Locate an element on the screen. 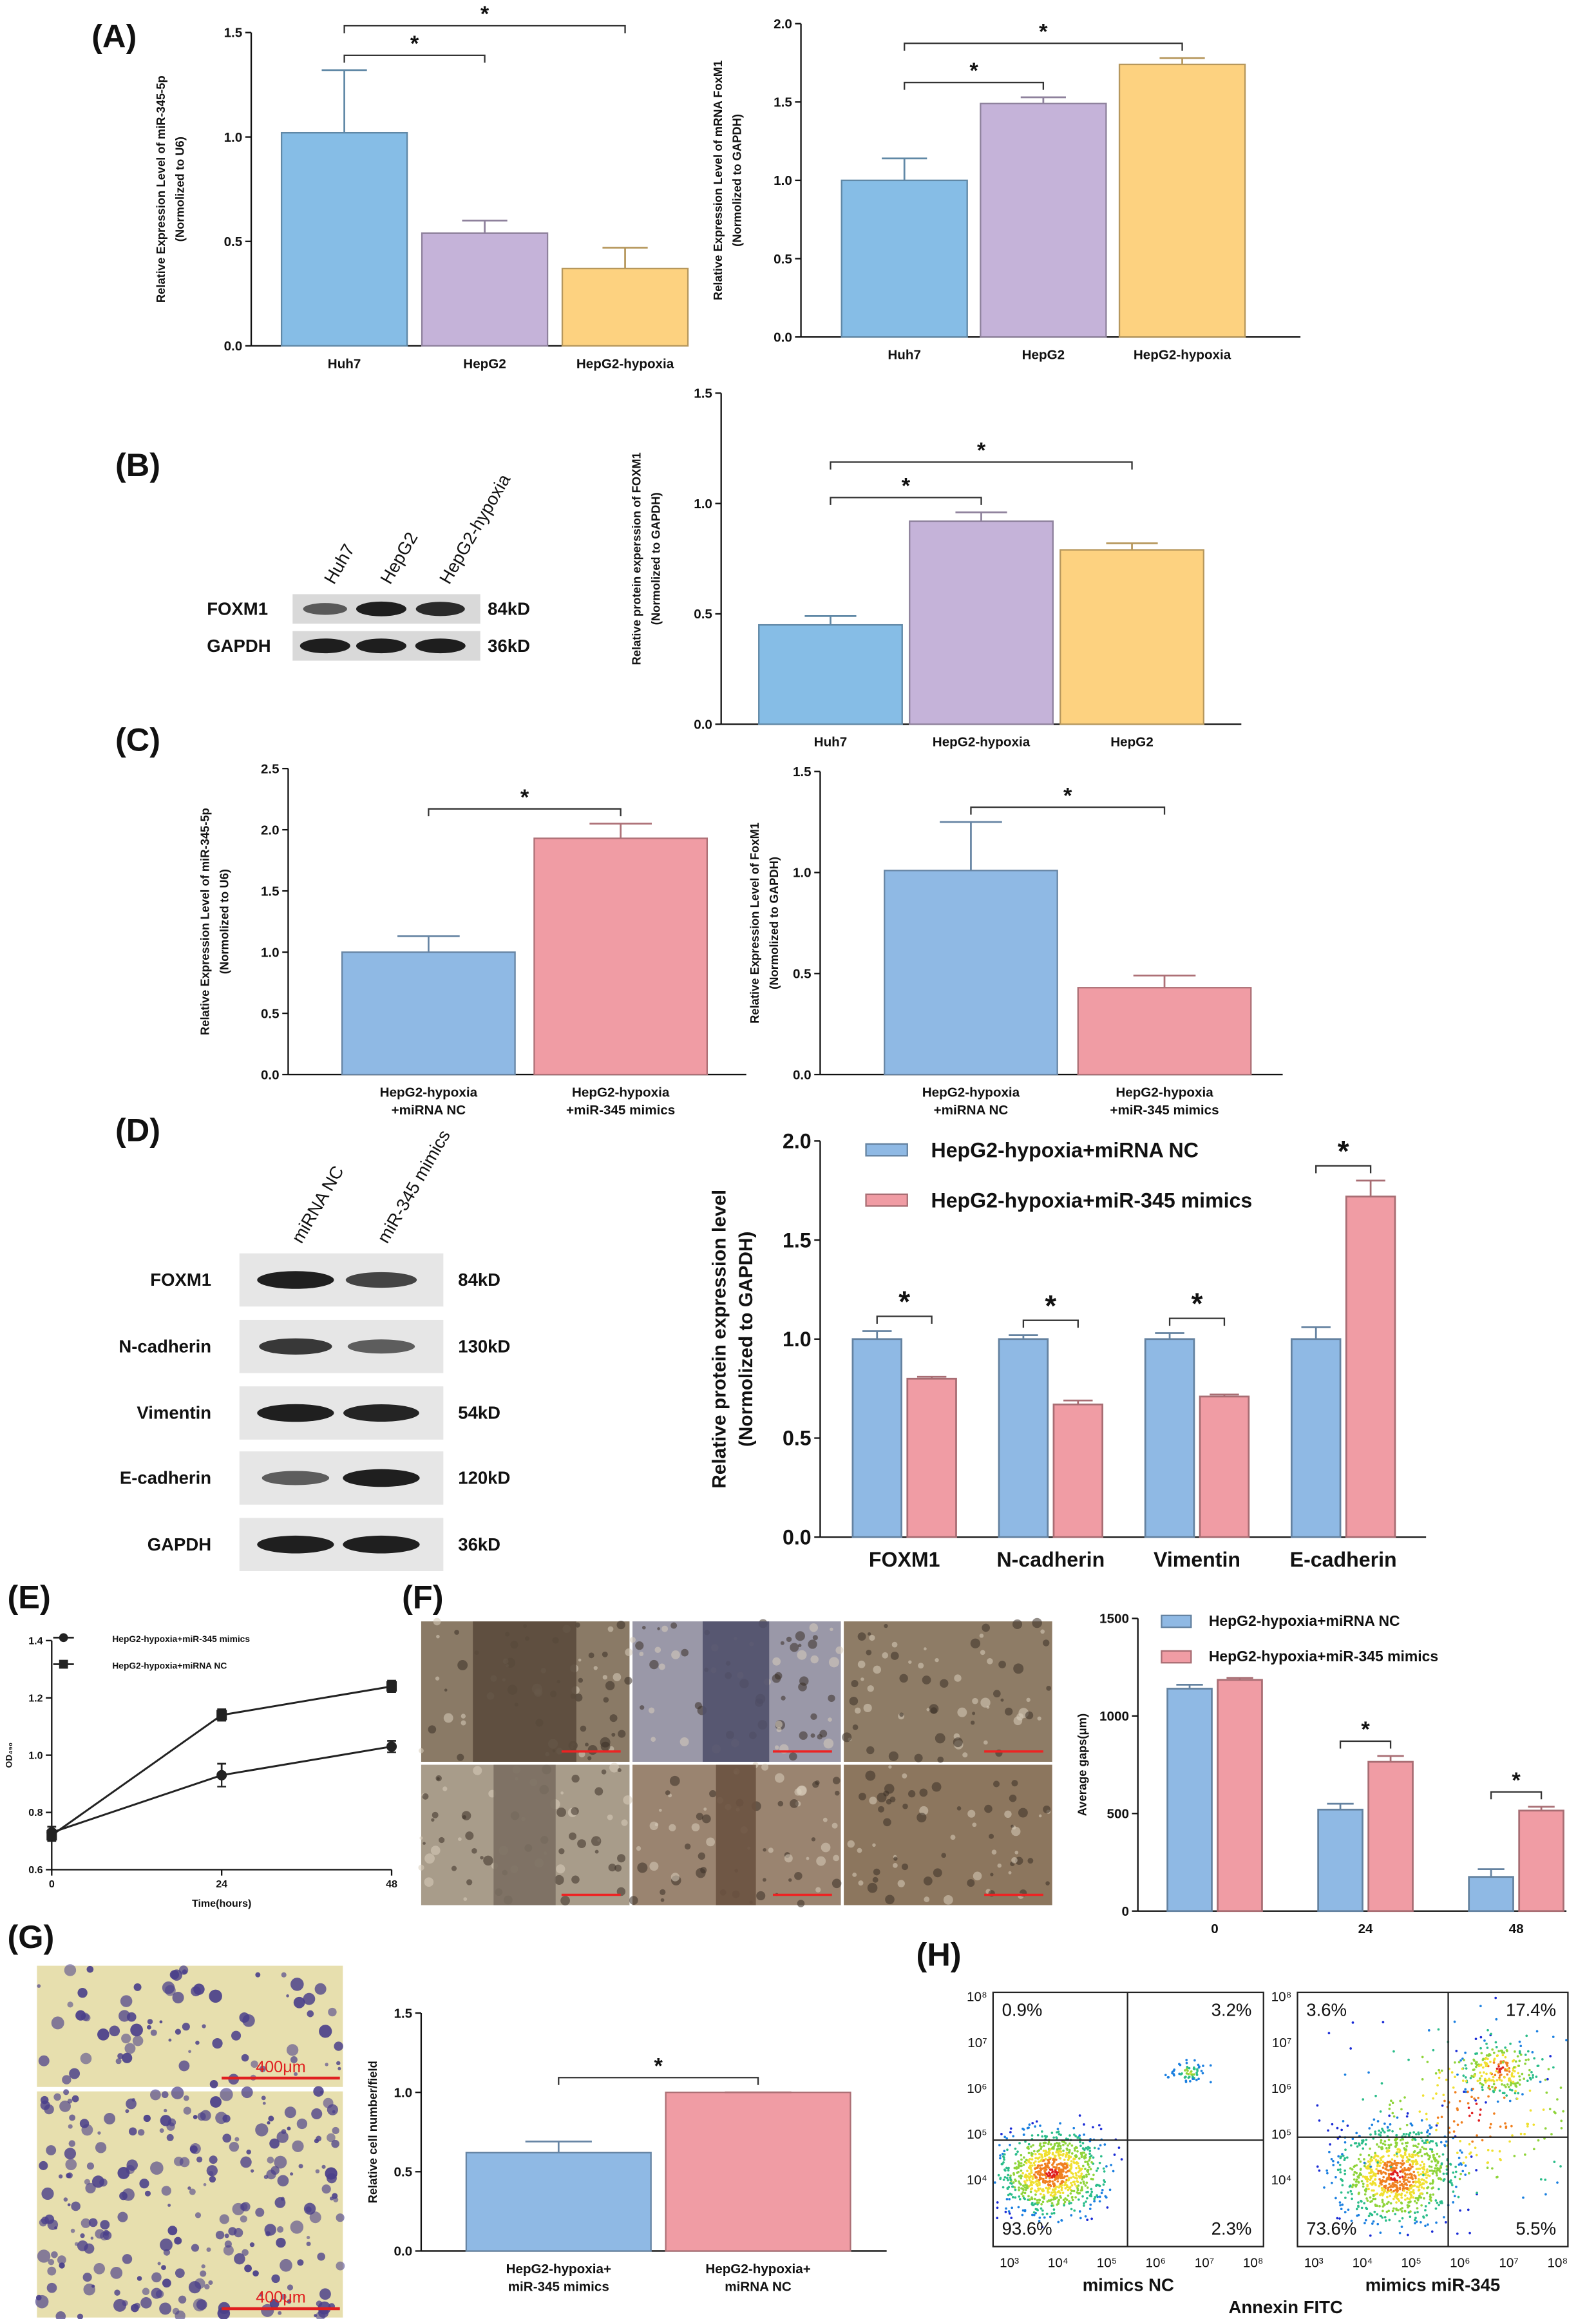 Image resolution: width=1596 pixels, height=2319 pixels. y-axis-label: Average gaps(μm) is located at coordinates (1081, 1765).